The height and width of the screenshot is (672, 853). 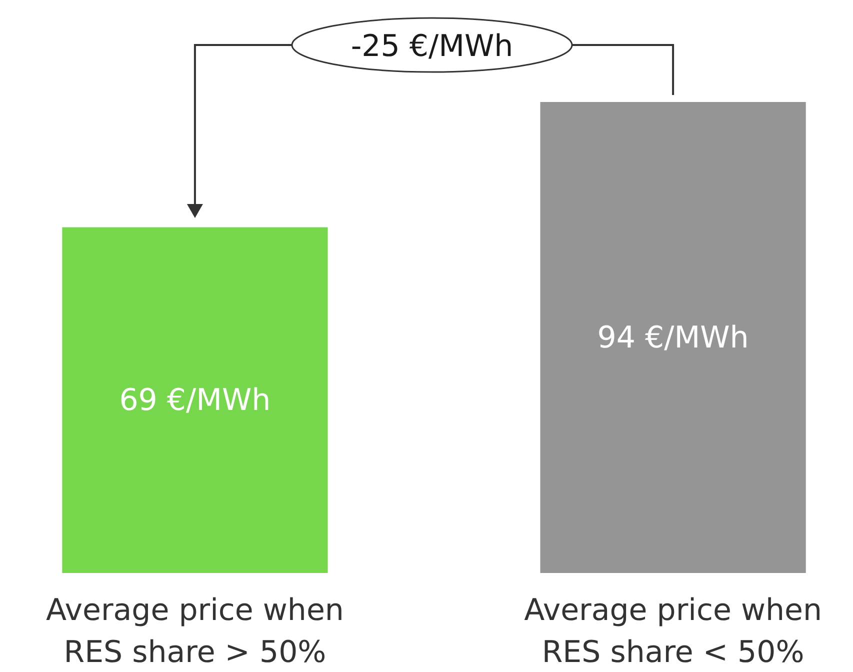 I want to click on x-tick-label: Average price when RES share > 50%, so click(x=195, y=631).